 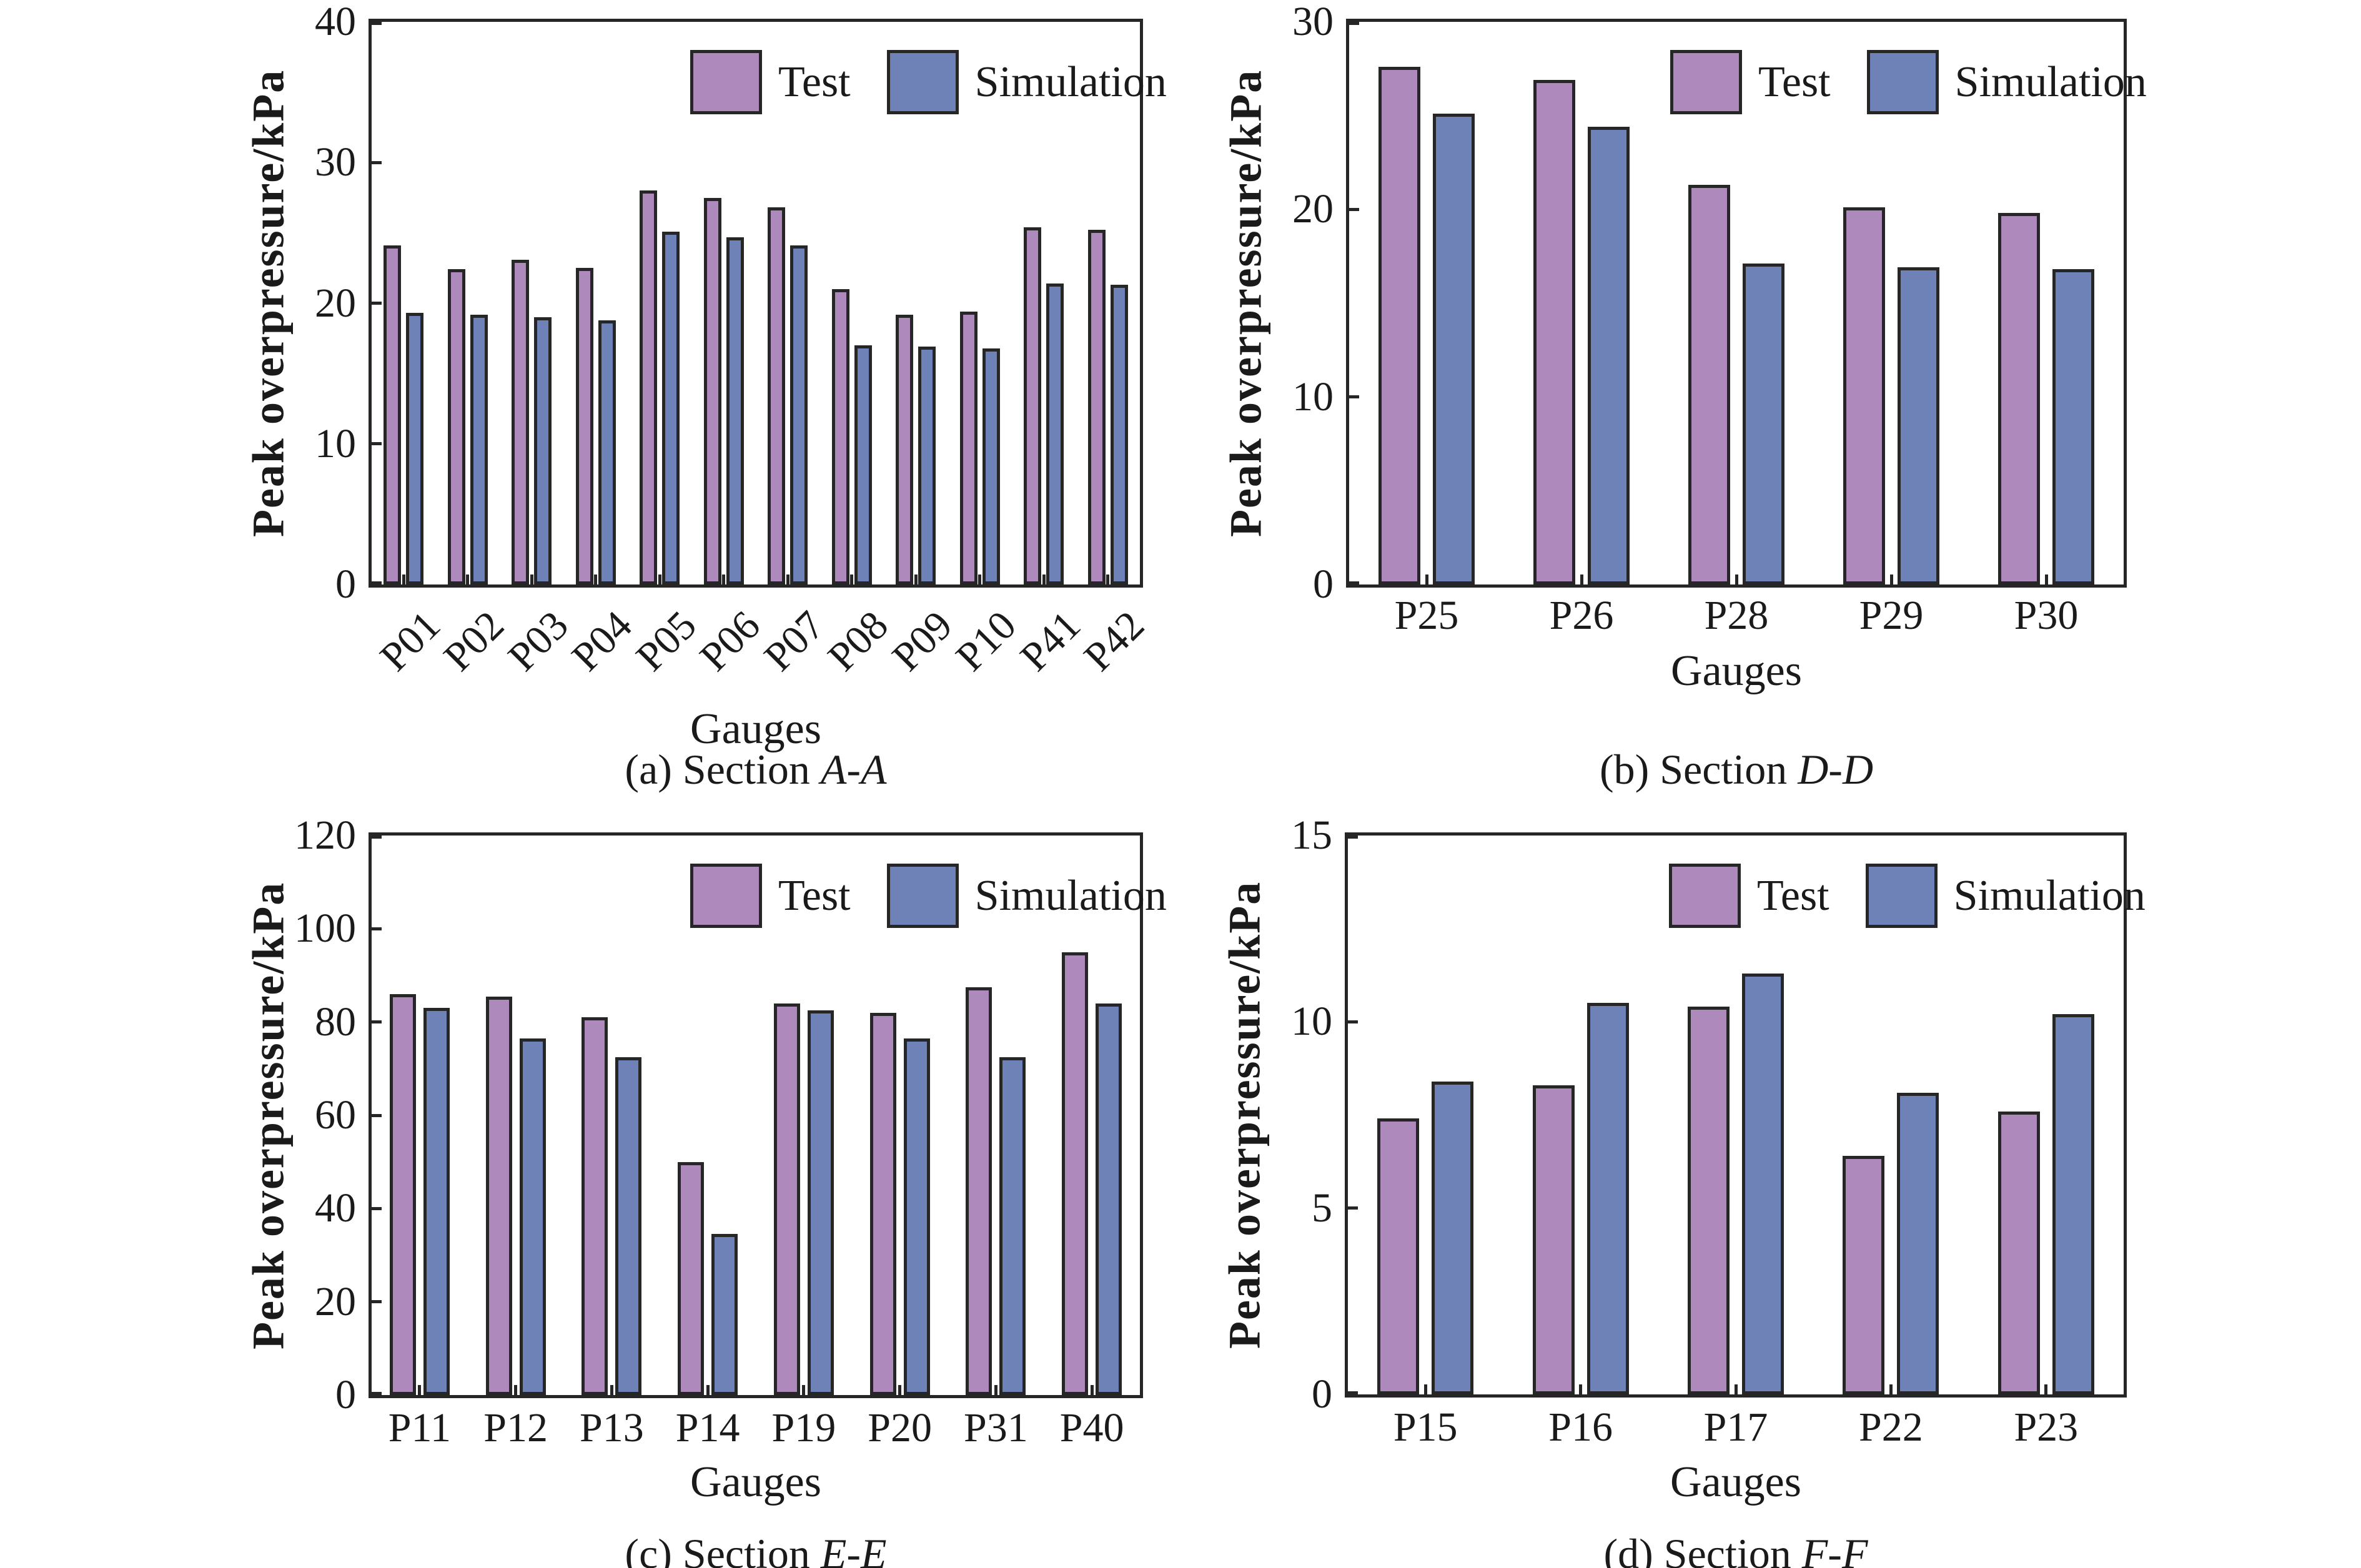 I want to click on panel-caption: (c) Section E-E, so click(x=756, y=1549).